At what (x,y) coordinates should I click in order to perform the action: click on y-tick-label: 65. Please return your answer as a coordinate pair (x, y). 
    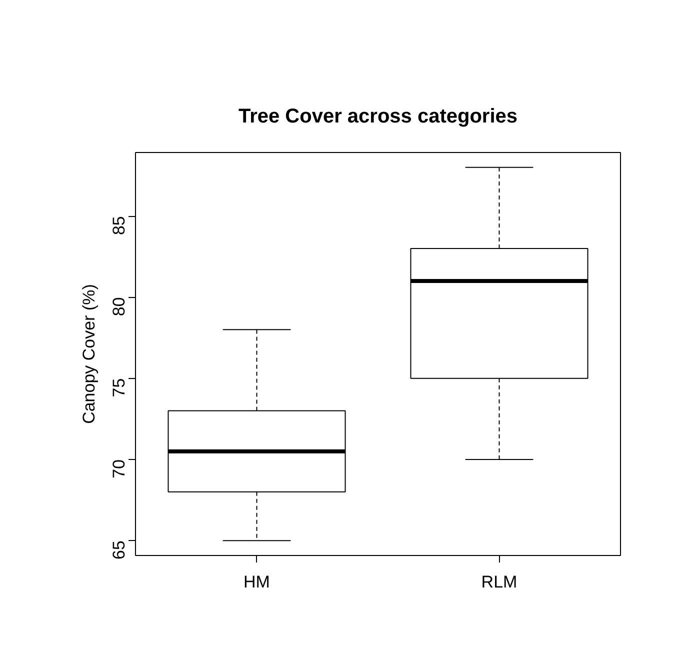
    Looking at the image, I should click on (119, 550).